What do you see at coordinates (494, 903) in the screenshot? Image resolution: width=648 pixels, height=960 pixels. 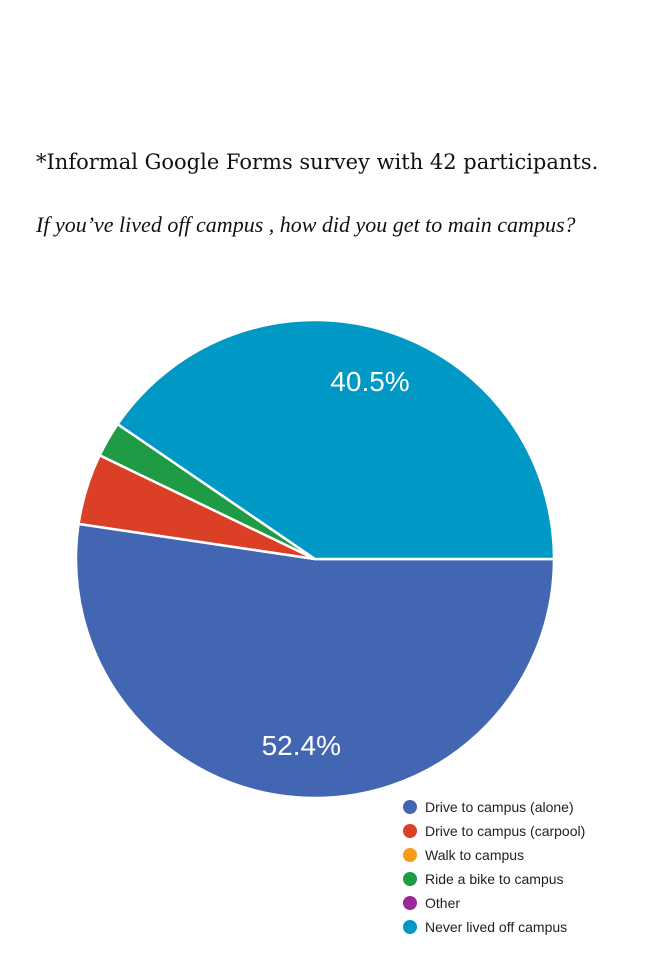 I see `legend-item-other: Other` at bounding box center [494, 903].